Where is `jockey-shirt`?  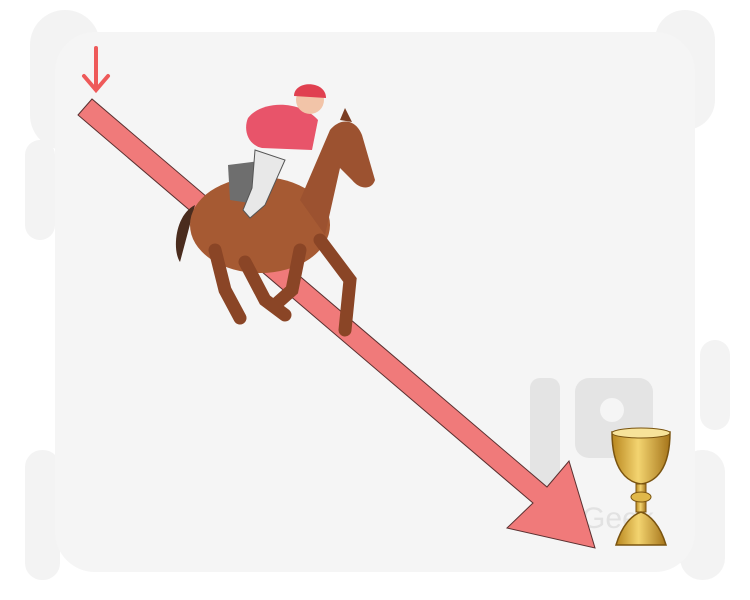 jockey-shirt is located at coordinates (282, 127).